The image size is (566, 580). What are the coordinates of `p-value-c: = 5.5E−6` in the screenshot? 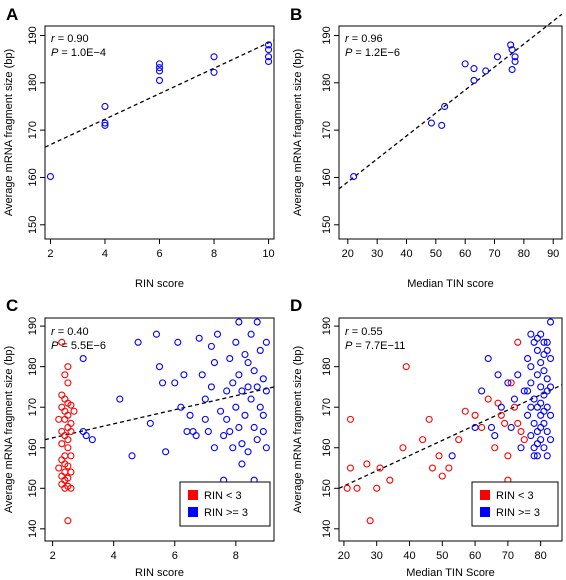 It's located at (82, 346).